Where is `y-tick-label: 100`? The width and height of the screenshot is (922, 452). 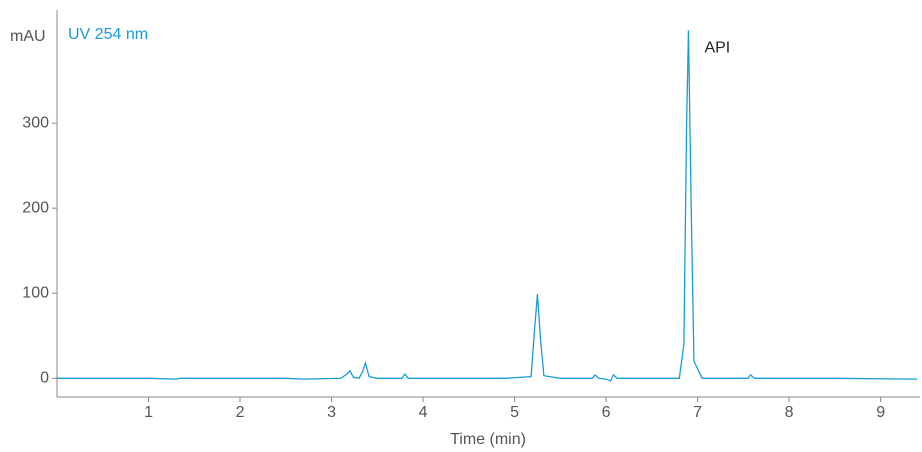 y-tick-label: 100 is located at coordinates (35, 292).